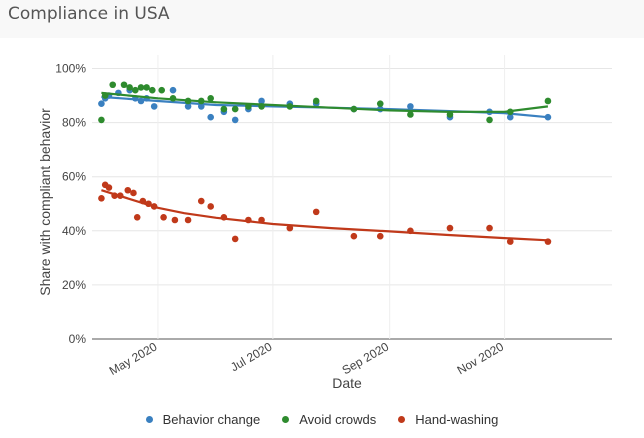 This screenshot has width=644, height=438. What do you see at coordinates (89, 14) in the screenshot?
I see `page-title: Compliance in USA` at bounding box center [89, 14].